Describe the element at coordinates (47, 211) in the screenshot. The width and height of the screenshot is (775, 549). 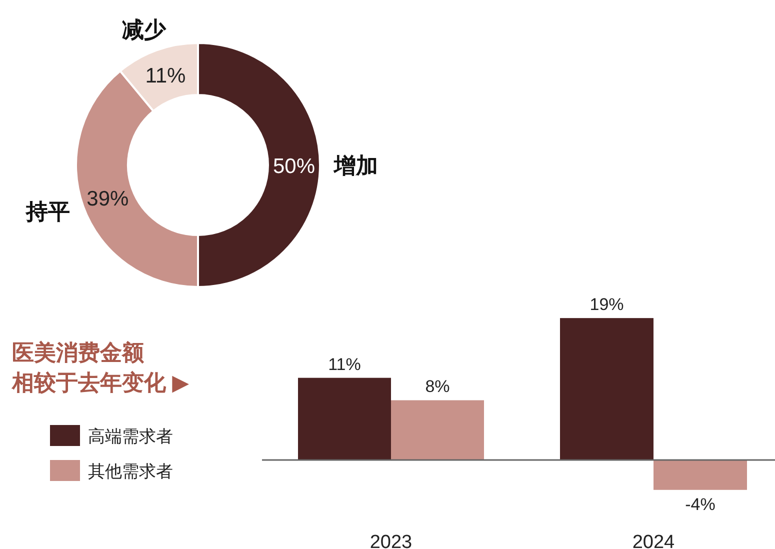
I see `slice-label: 持平` at that location.